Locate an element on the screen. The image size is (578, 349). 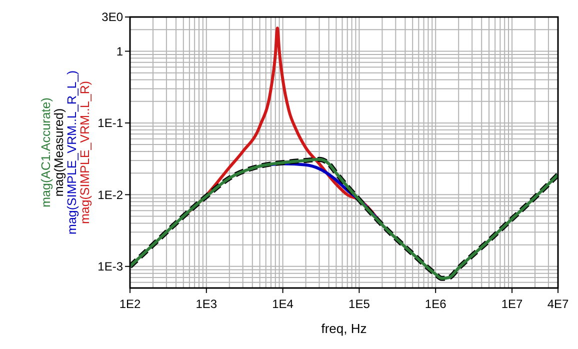
y-tick-label: 1E-2 is located at coordinates (111, 195).